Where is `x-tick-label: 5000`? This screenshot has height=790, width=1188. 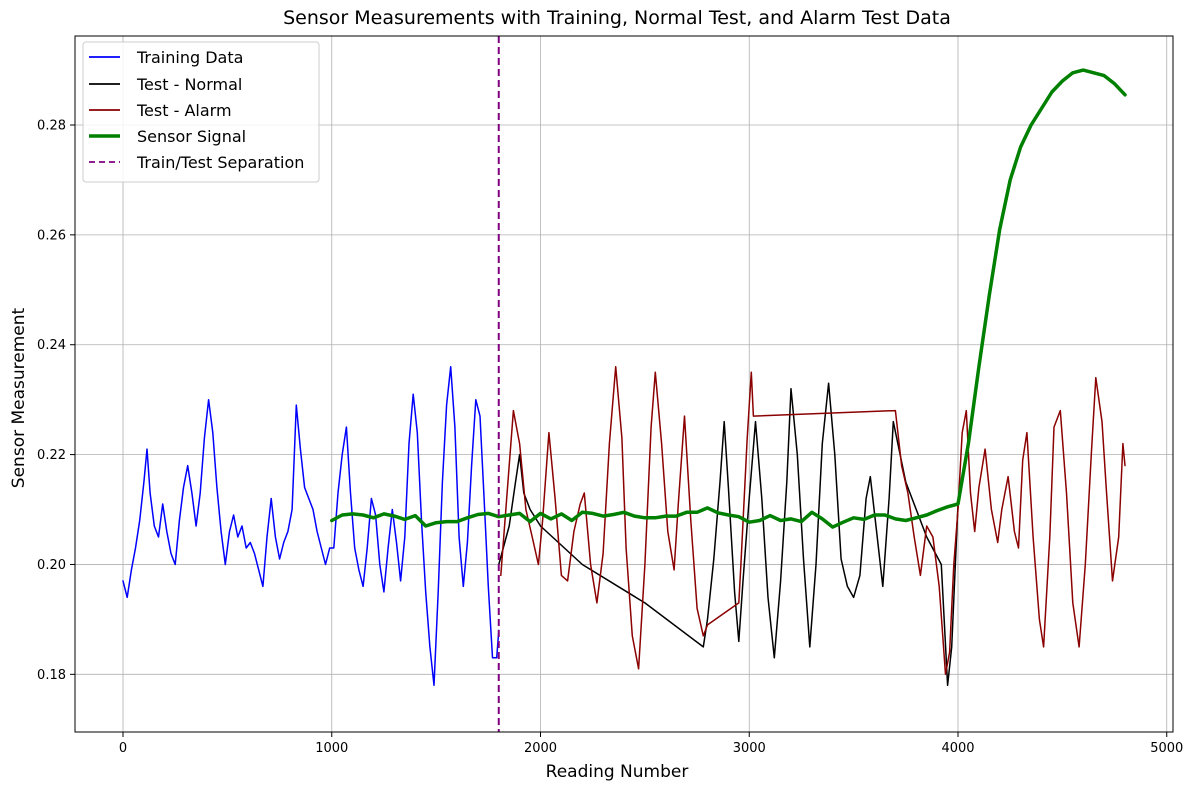 x-tick-label: 5000 is located at coordinates (1166, 748).